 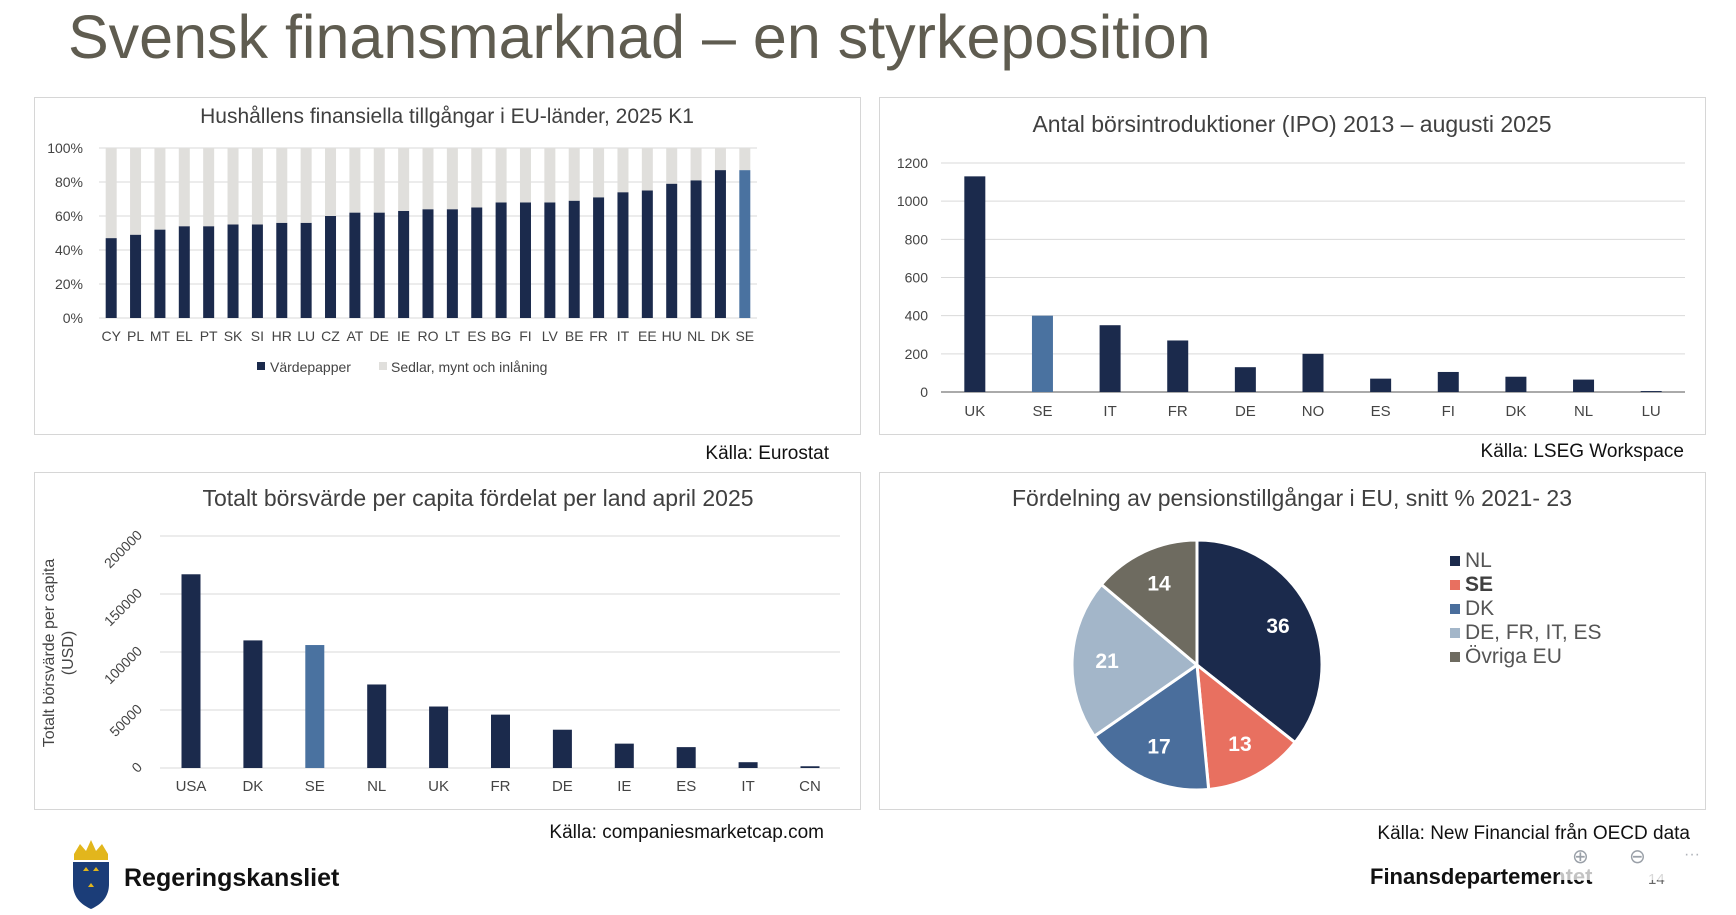 What do you see at coordinates (501, 260) in the screenshot?
I see `bar-bg-securities` at bounding box center [501, 260].